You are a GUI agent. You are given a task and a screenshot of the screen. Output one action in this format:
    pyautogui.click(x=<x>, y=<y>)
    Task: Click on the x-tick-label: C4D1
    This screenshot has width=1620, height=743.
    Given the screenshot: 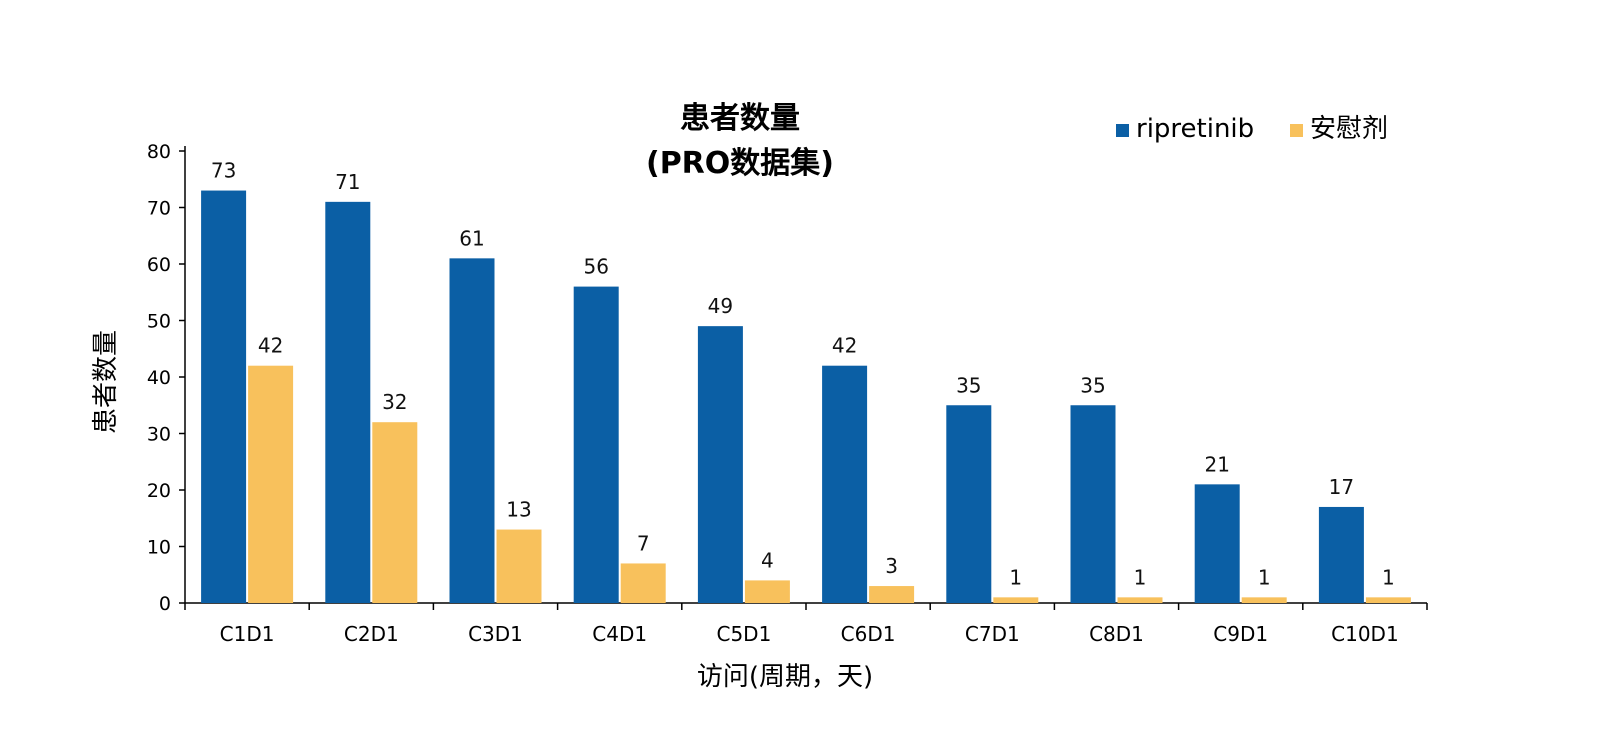 What is the action you would take?
    pyautogui.click(x=619, y=634)
    